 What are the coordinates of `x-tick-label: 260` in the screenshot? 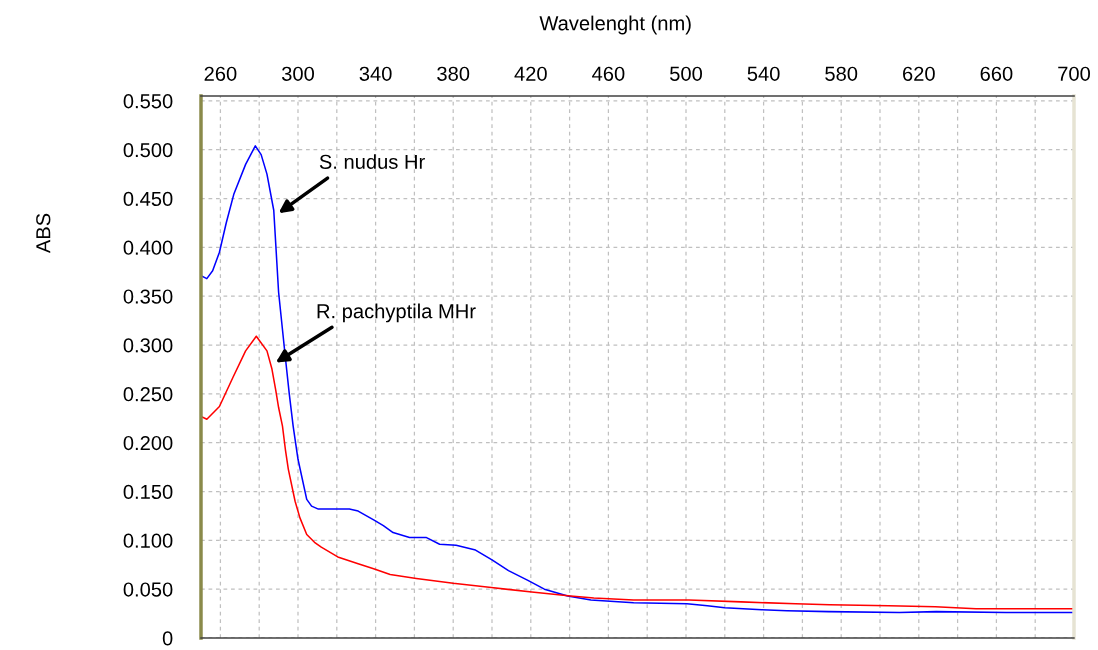 It's located at (220, 73).